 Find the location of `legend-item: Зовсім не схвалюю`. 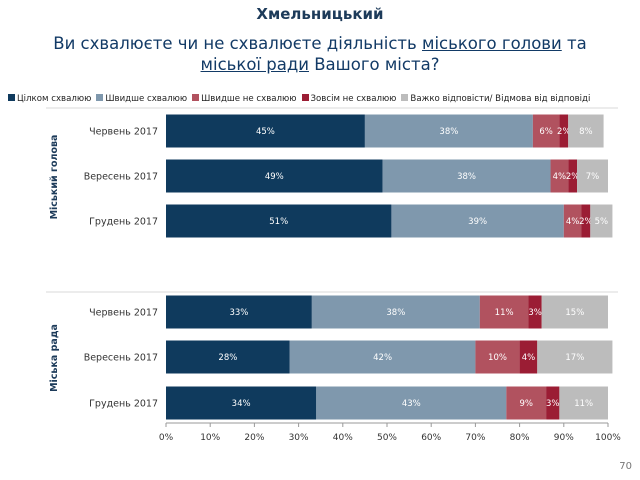

legend-item: Зовсім не схвалюю is located at coordinates (349, 99).